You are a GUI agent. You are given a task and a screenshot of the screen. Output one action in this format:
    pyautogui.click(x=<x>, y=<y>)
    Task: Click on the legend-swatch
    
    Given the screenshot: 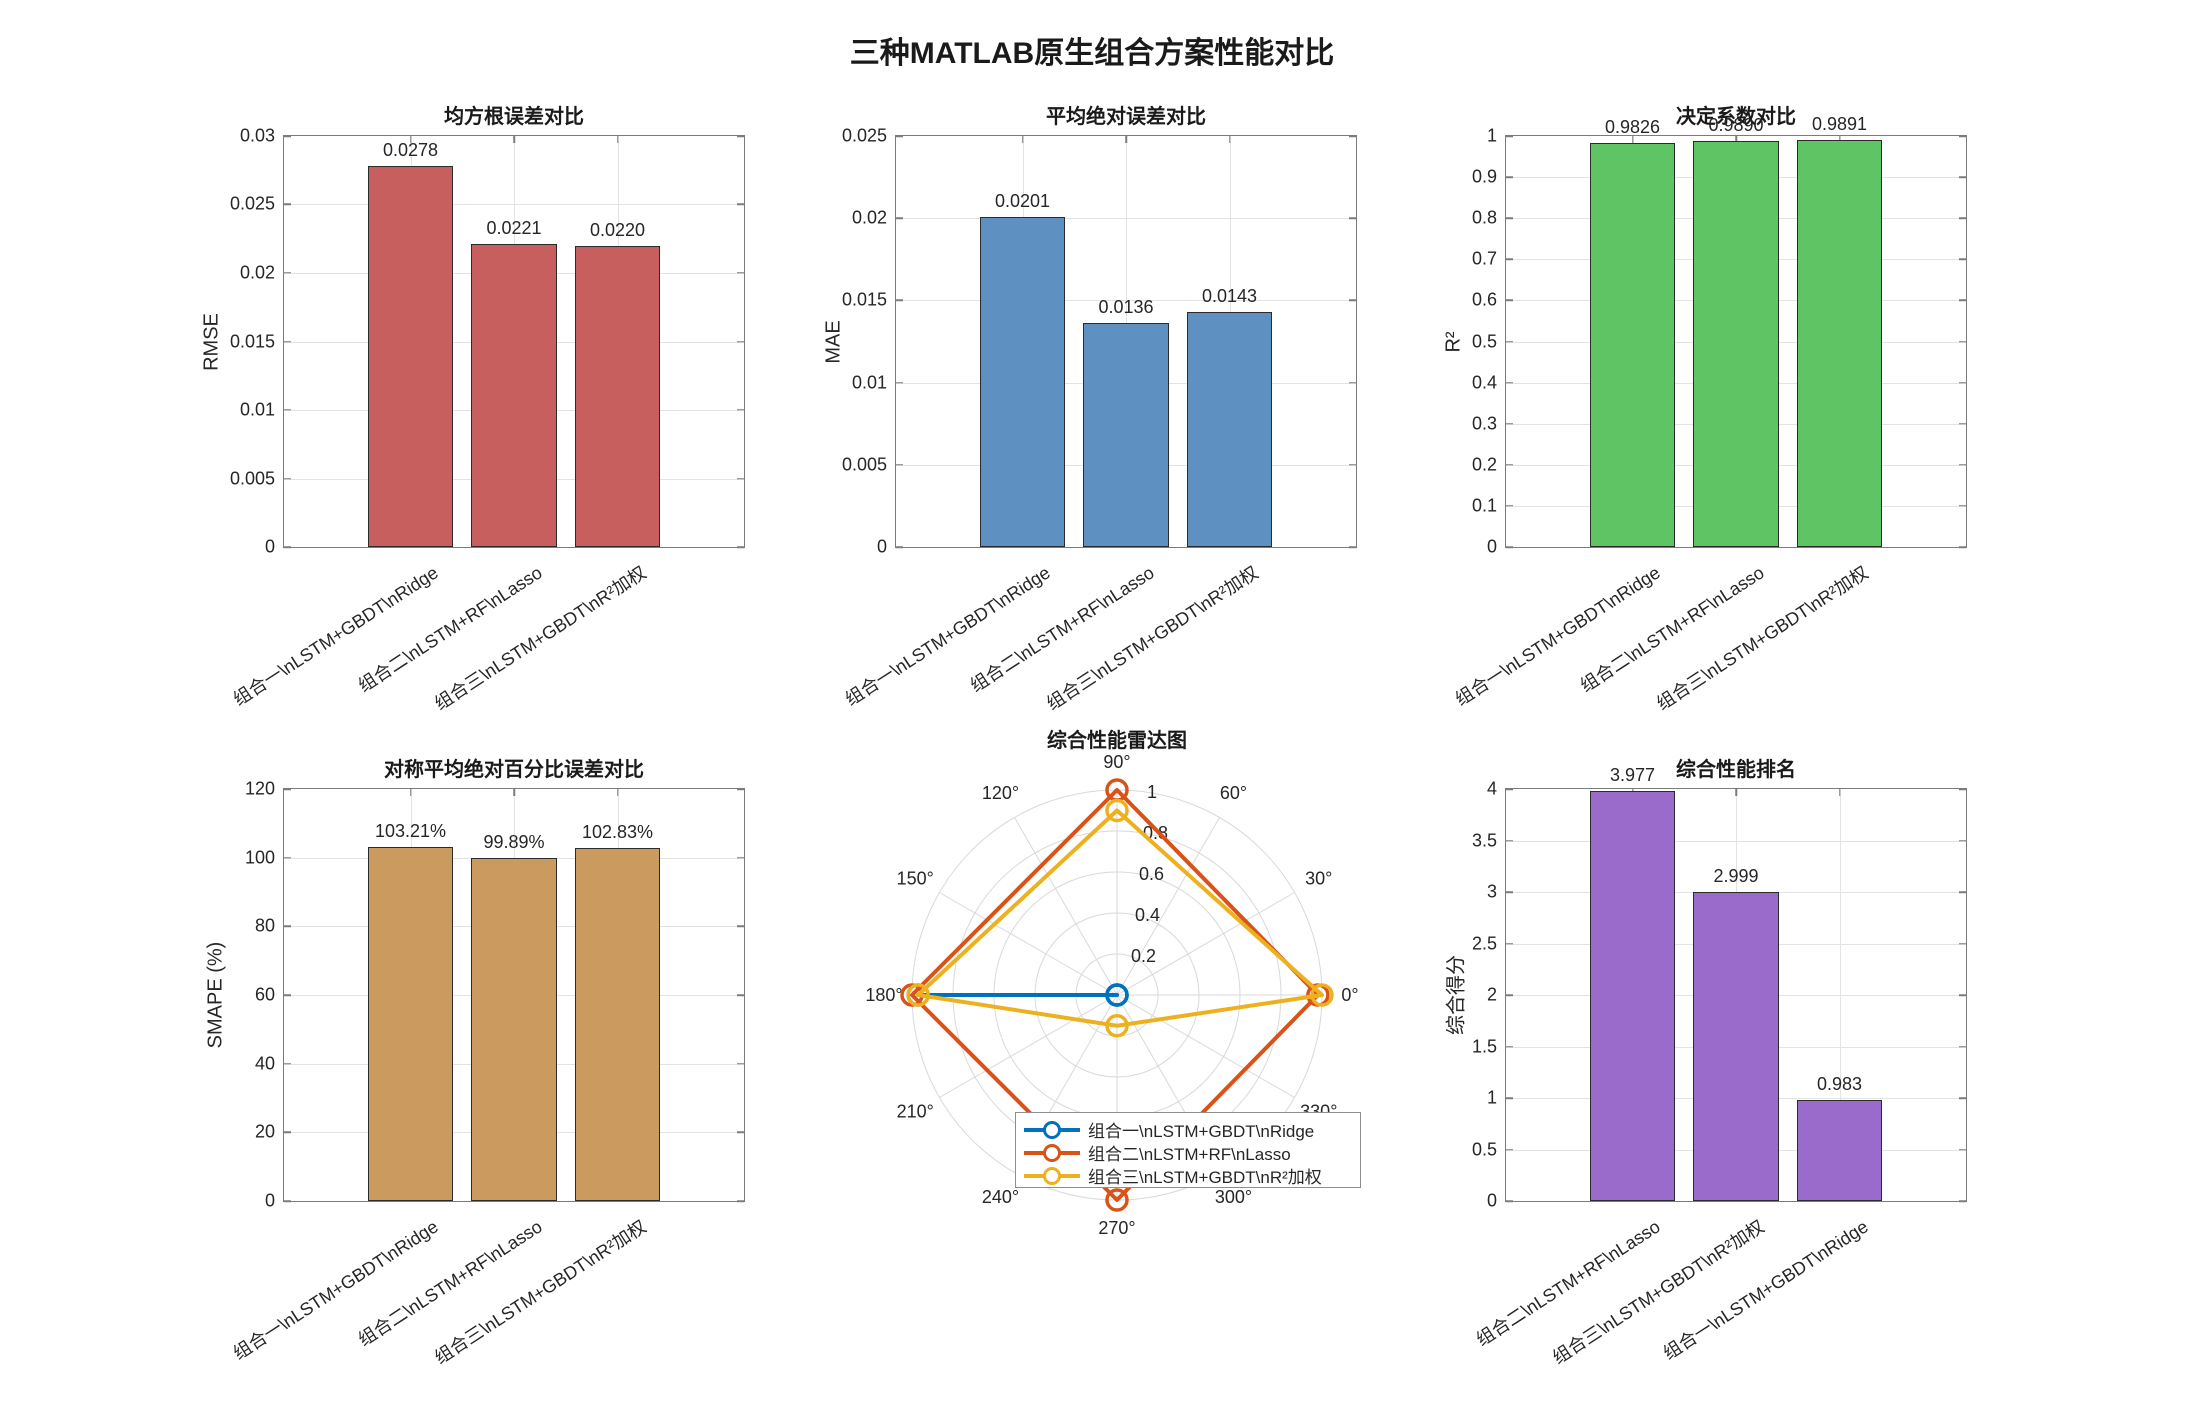 What is the action you would take?
    pyautogui.click(x=1052, y=1130)
    